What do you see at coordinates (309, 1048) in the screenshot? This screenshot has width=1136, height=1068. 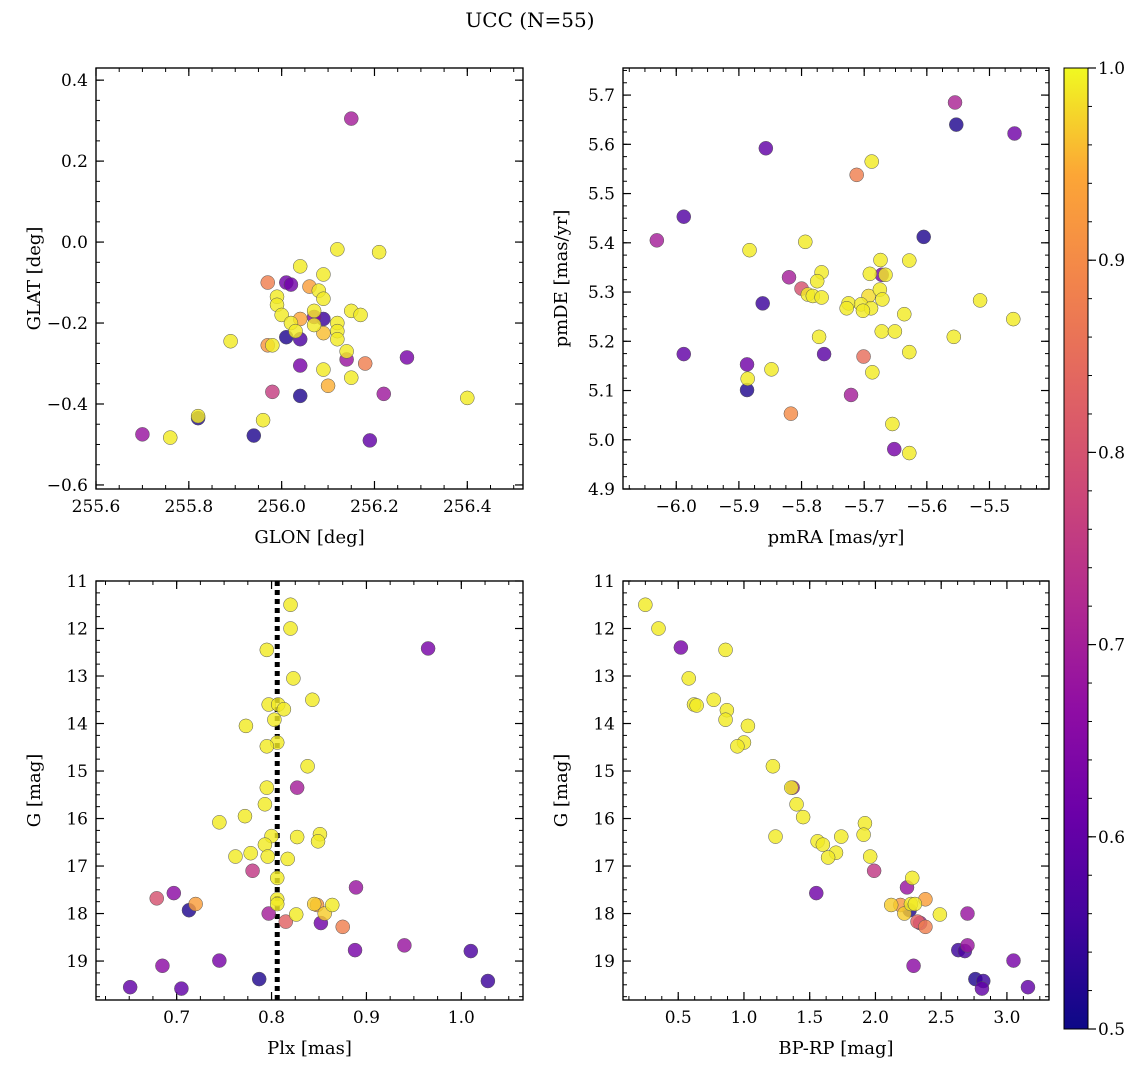 I see `x-axis-label: Plx [mas]` at bounding box center [309, 1048].